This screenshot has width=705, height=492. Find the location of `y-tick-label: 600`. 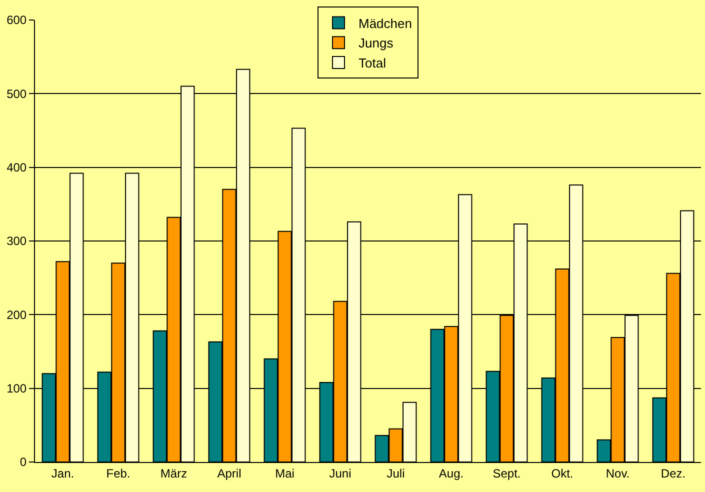

y-tick-label: 600 is located at coordinates (16, 20).